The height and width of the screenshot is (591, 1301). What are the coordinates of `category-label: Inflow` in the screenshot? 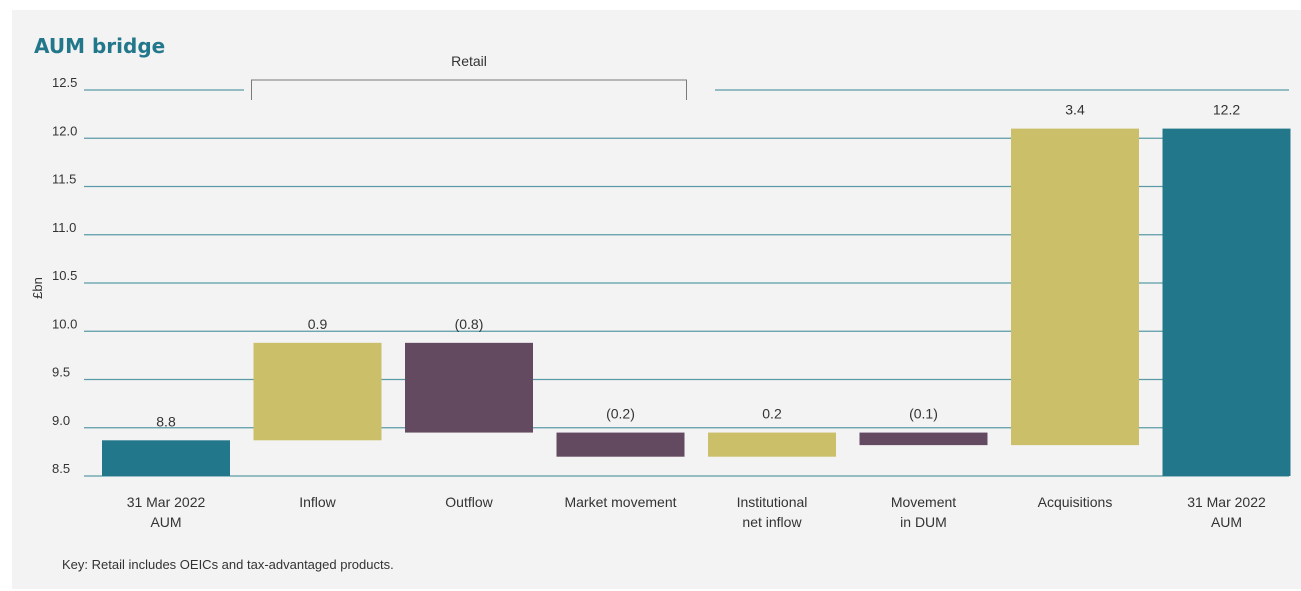 It's located at (317, 502).